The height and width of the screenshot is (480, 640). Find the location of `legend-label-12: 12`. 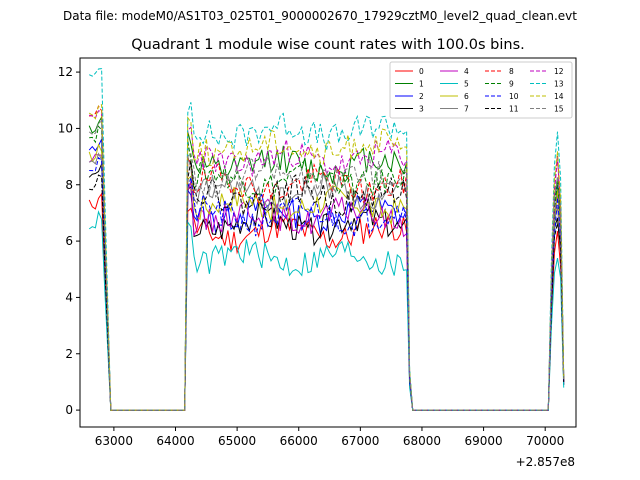

legend-label-12: 12 is located at coordinates (559, 71).